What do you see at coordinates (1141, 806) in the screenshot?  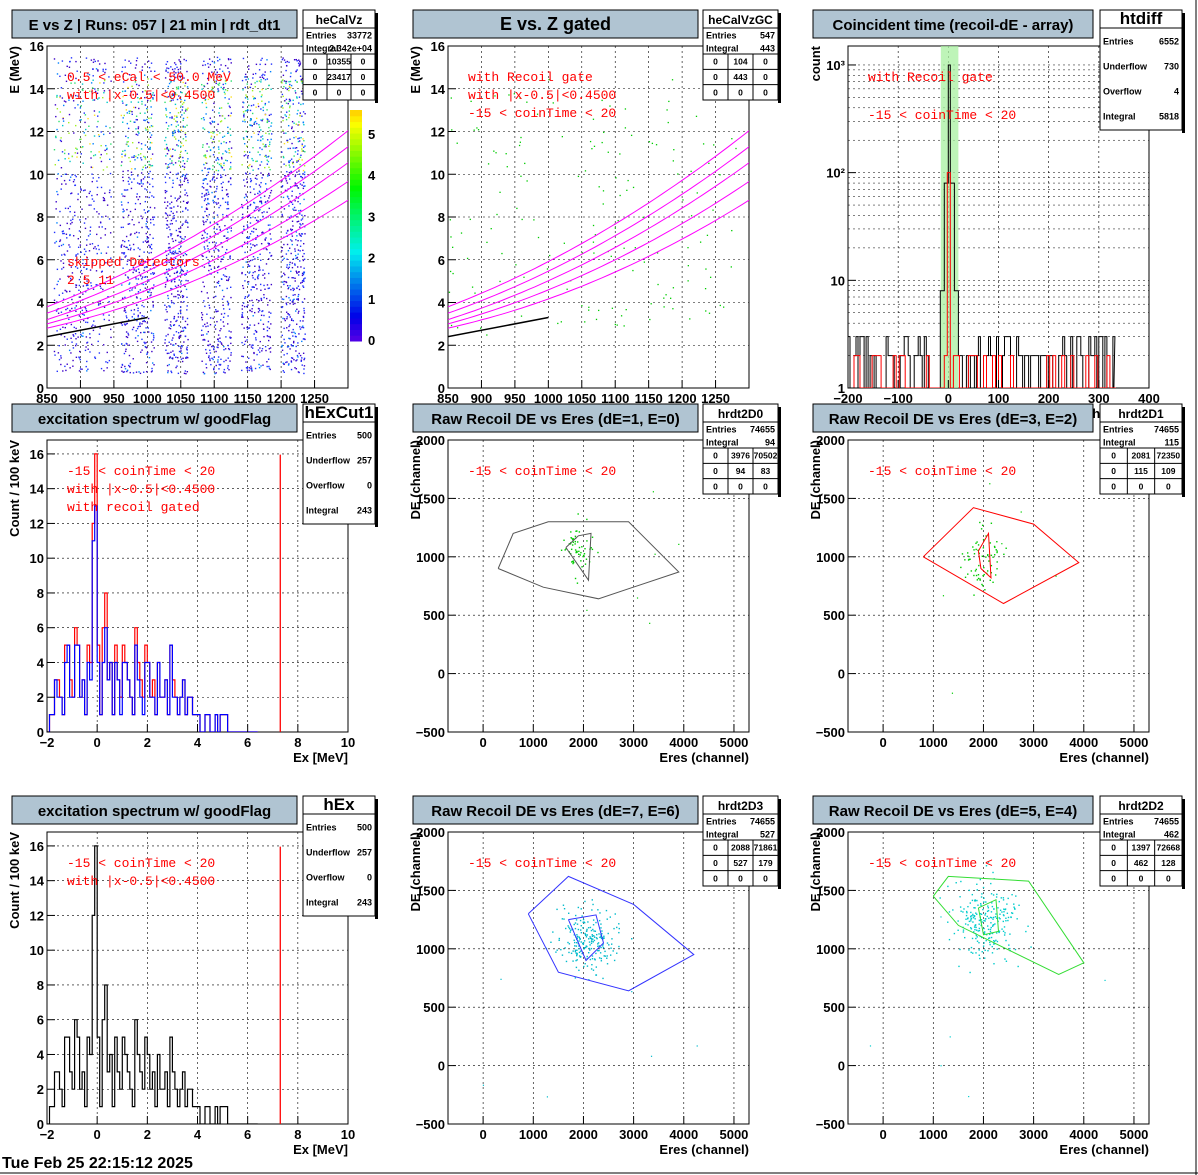 I see `stats-name: hrdt2D2` at bounding box center [1141, 806].